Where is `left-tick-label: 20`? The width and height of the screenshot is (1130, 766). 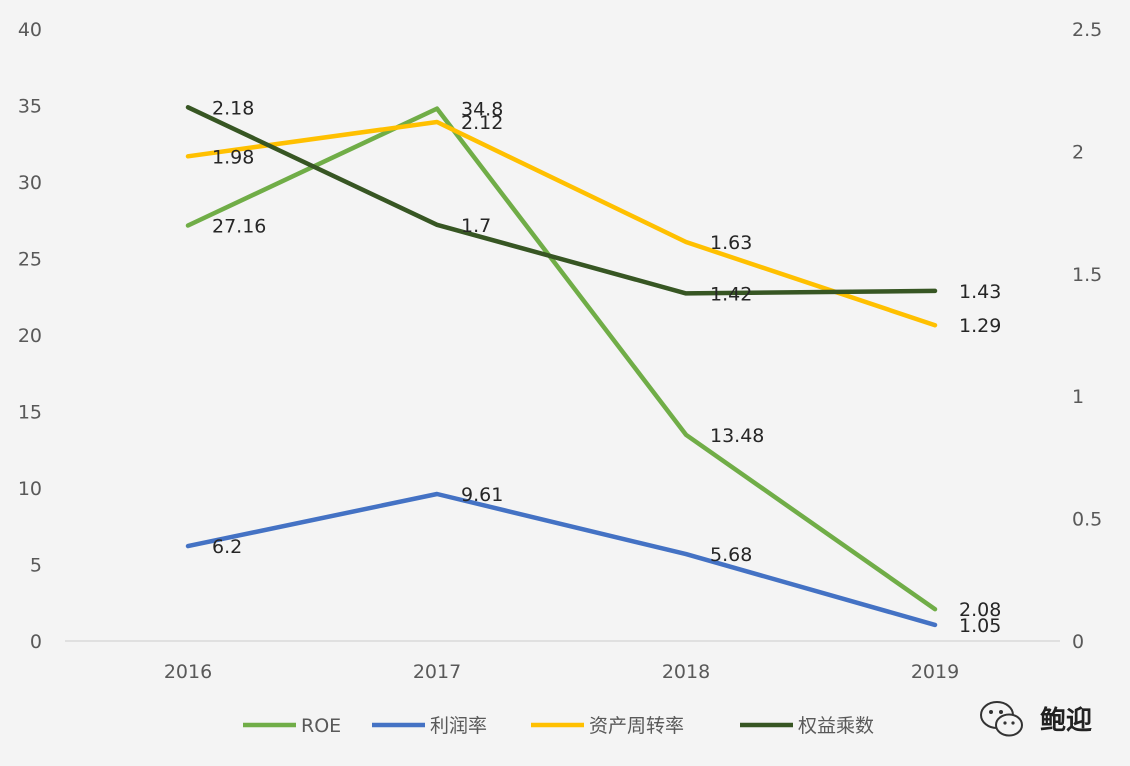 left-tick-label: 20 is located at coordinates (30, 336).